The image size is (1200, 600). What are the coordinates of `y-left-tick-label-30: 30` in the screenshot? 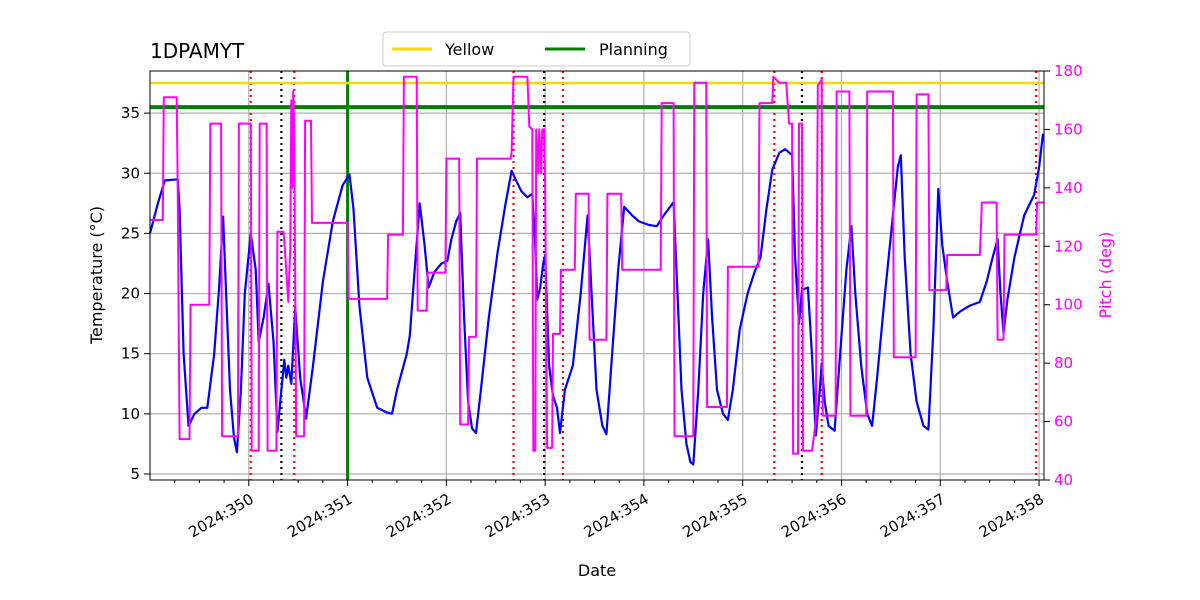 It's located at (130, 173).